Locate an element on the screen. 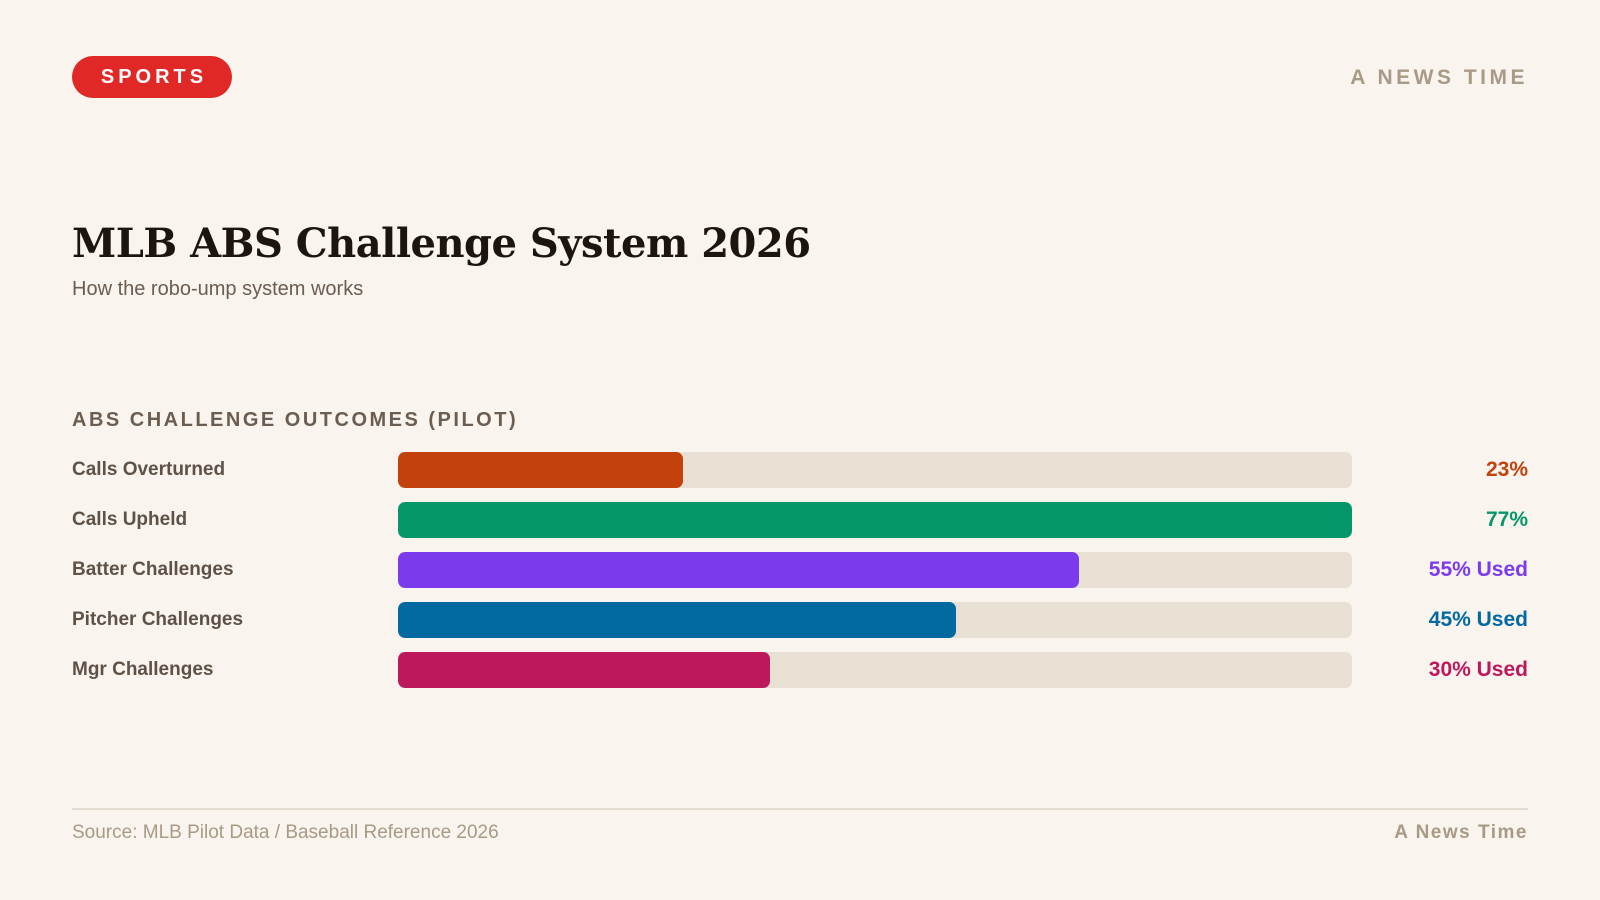 This screenshot has height=900, width=1600. bar-label: Mgr Challenges is located at coordinates (143, 669).